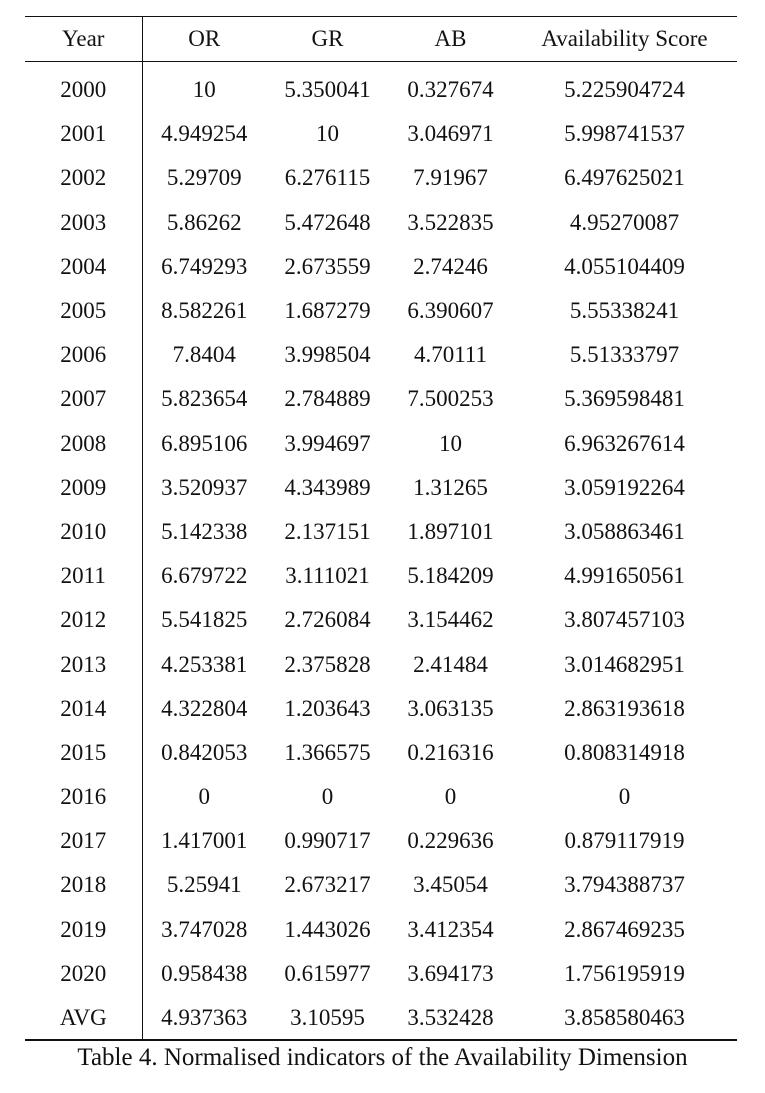 The width and height of the screenshot is (765, 1093). Describe the element at coordinates (450, 134) in the screenshot. I see `ab-cell: 3.046971` at that location.